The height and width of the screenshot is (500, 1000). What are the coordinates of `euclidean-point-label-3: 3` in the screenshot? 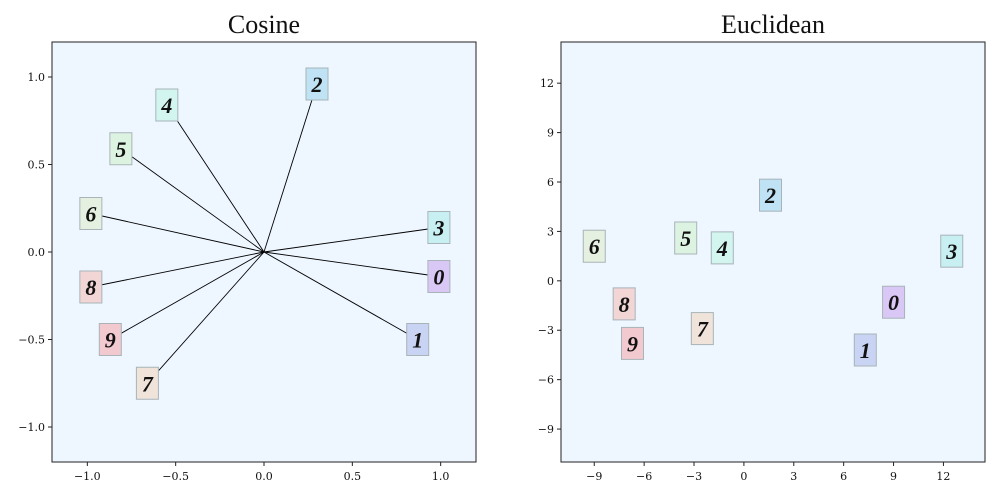 It's located at (951, 251).